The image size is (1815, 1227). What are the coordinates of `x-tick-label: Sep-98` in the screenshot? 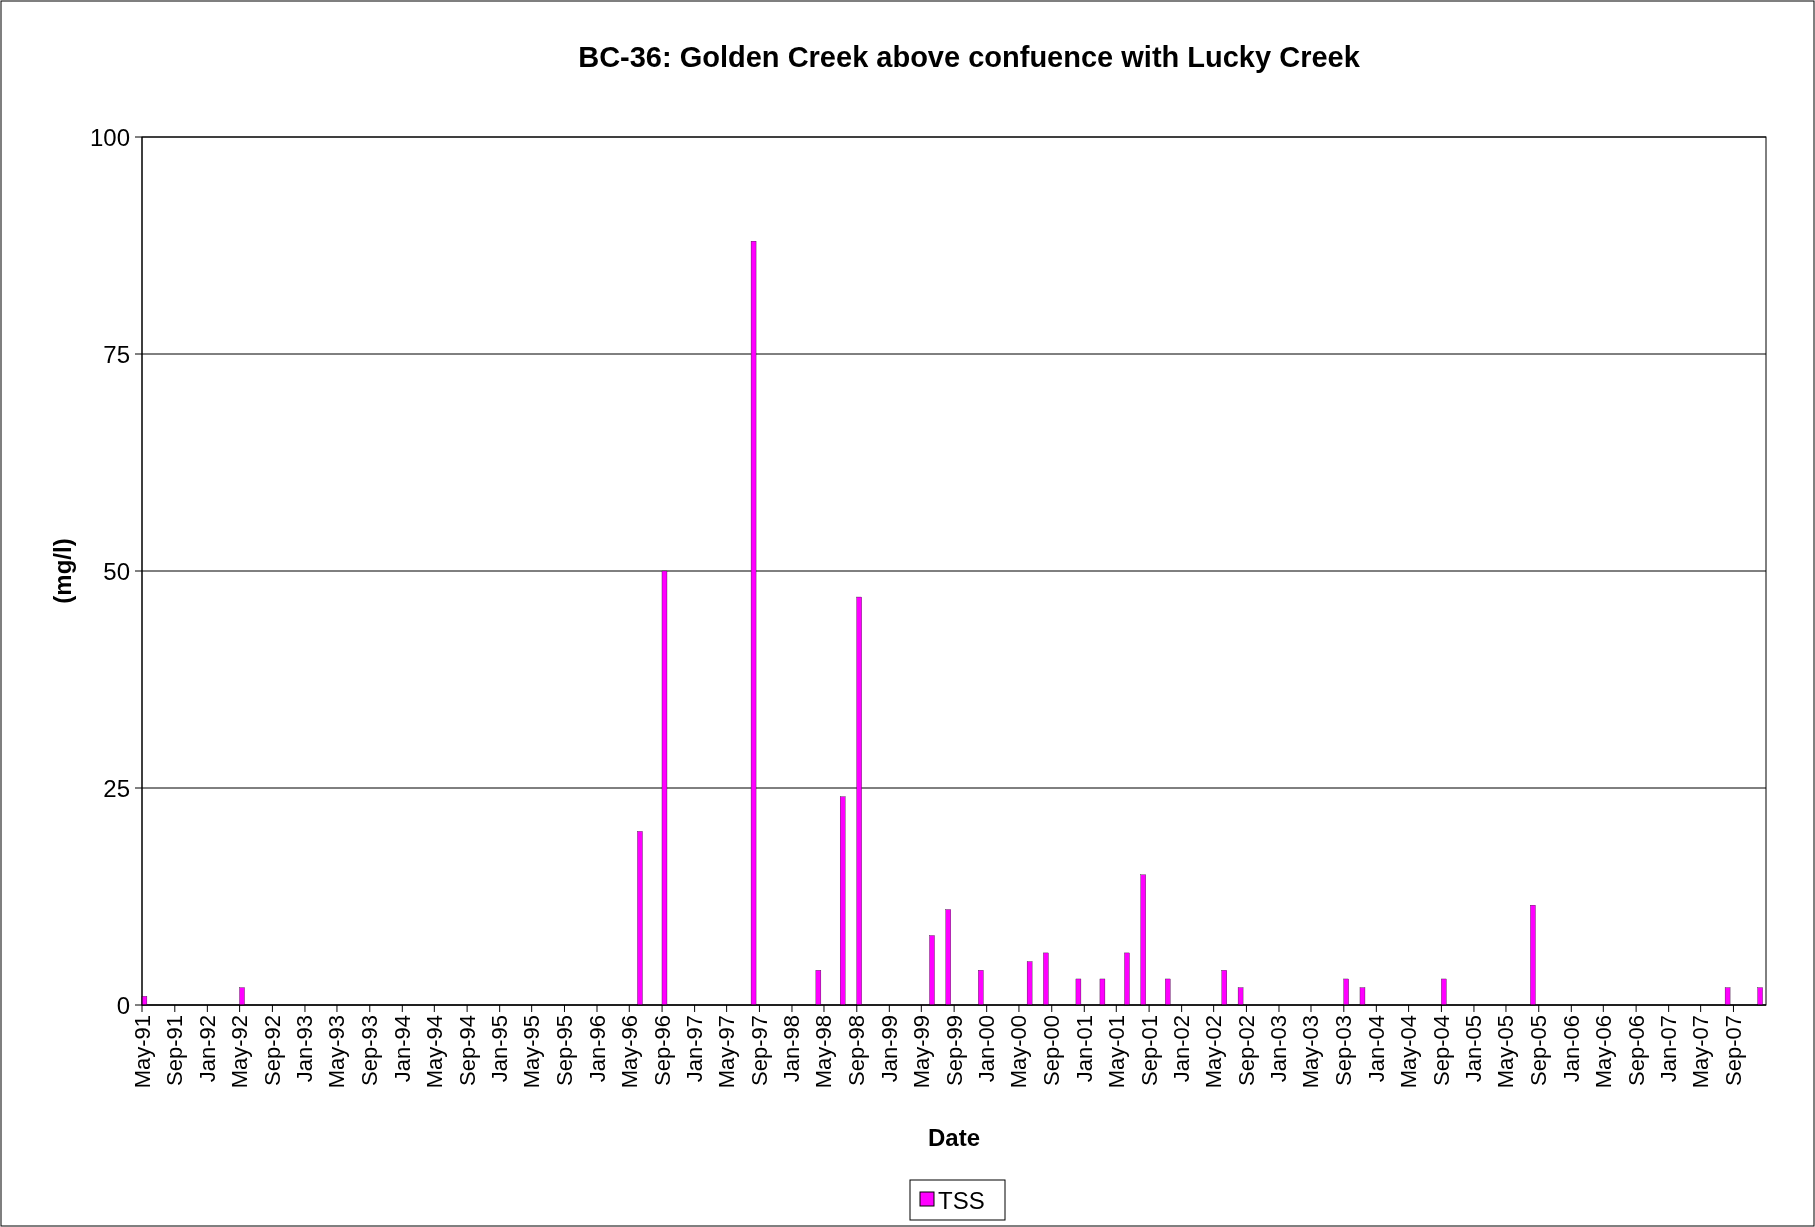 It's located at (857, 1050).